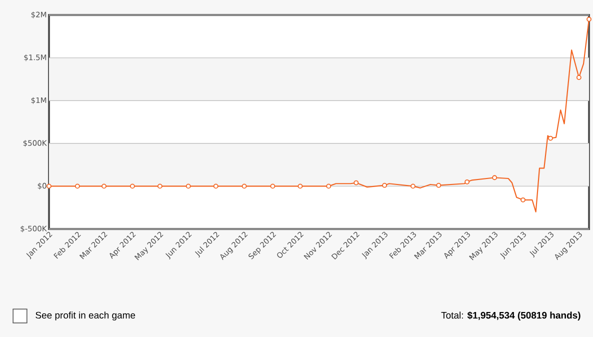 The height and width of the screenshot is (337, 593). What do you see at coordinates (86, 316) in the screenshot?
I see `text: See profit in each game` at bounding box center [86, 316].